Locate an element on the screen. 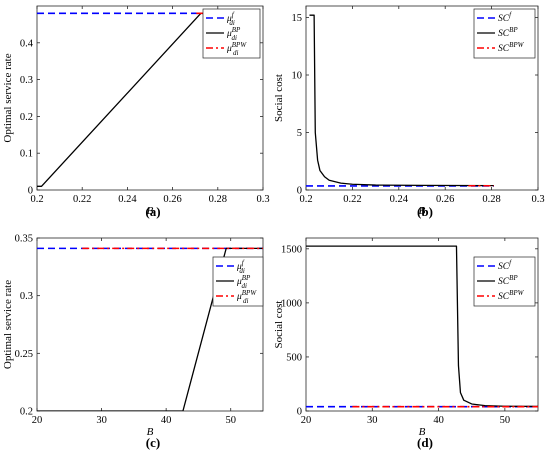 Image resolution: width=550 pixels, height=459 pixels. y-tick-label: 10 is located at coordinates (297, 76).